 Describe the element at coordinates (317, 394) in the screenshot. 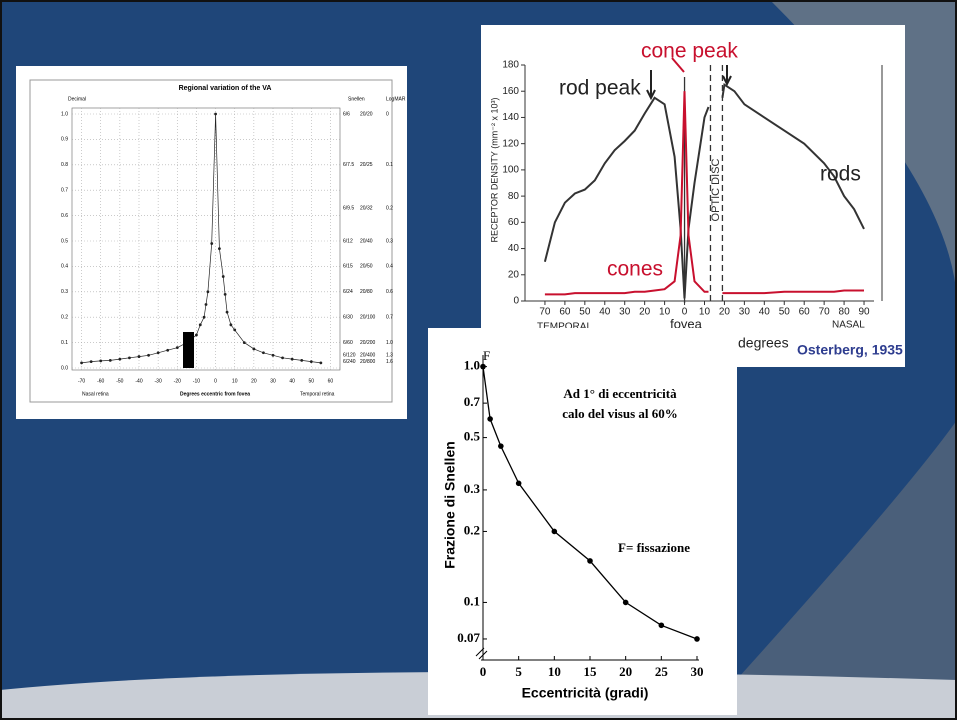

I see `temporal-note: Temporal retina` at that location.